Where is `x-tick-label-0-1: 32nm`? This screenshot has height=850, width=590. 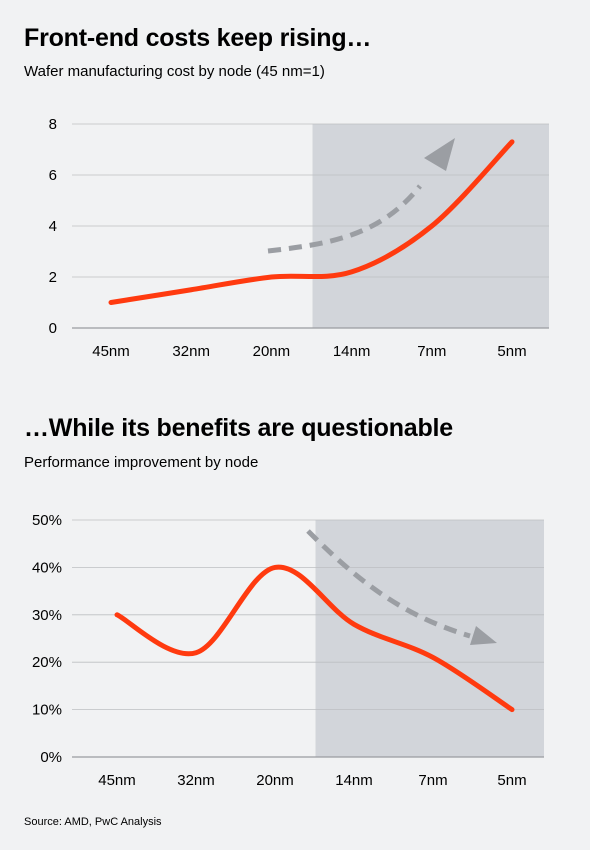
x-tick-label-0-1: 32nm is located at coordinates (191, 351).